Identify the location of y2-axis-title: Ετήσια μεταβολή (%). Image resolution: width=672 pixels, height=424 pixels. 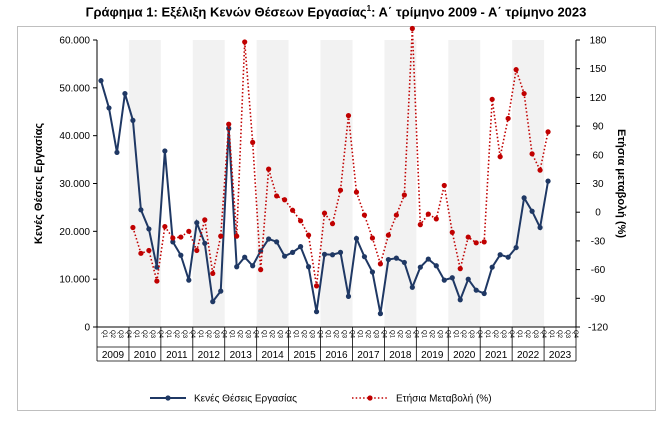
(621, 183).